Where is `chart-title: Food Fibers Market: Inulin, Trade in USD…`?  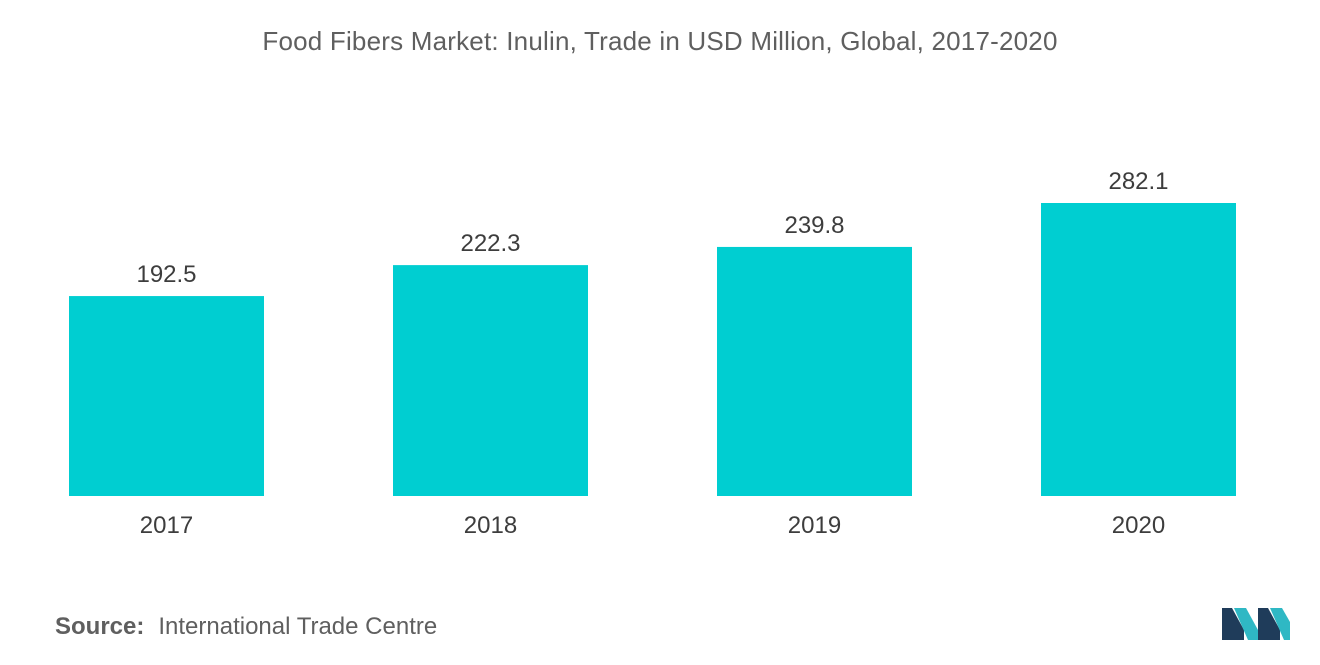 chart-title: Food Fibers Market: Inulin, Trade in USD… is located at coordinates (660, 41).